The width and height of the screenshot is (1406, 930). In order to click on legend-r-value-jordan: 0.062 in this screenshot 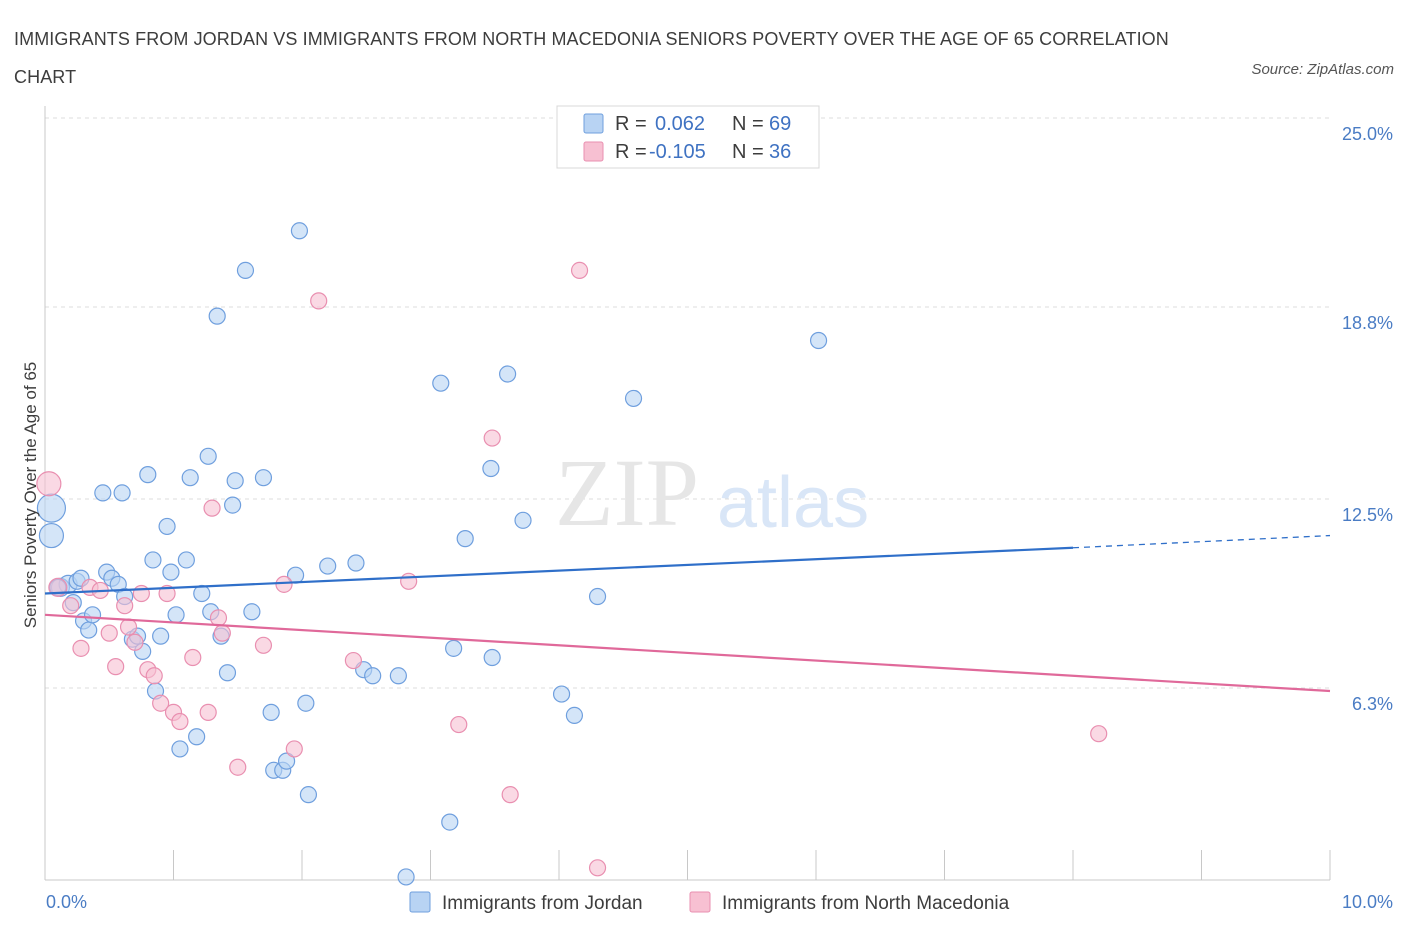, I will do `click(680, 124)`.